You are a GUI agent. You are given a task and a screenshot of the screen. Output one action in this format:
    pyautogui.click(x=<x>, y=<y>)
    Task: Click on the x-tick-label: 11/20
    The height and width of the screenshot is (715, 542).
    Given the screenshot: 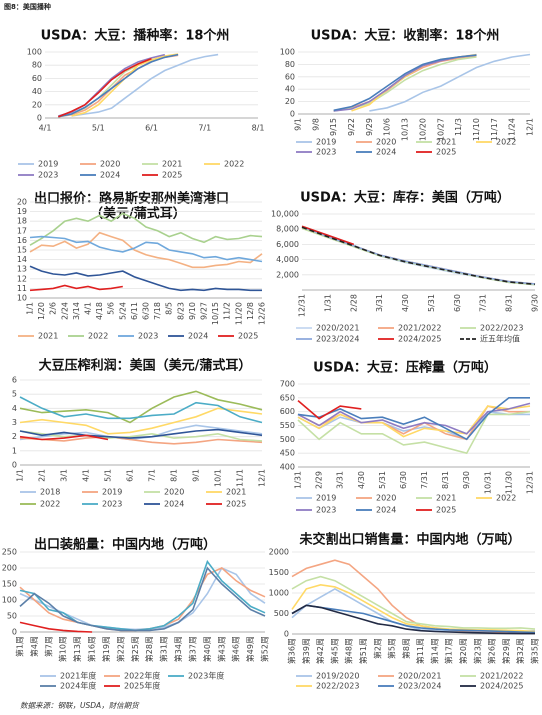 What is the action you would take?
    pyautogui.click(x=238, y=313)
    